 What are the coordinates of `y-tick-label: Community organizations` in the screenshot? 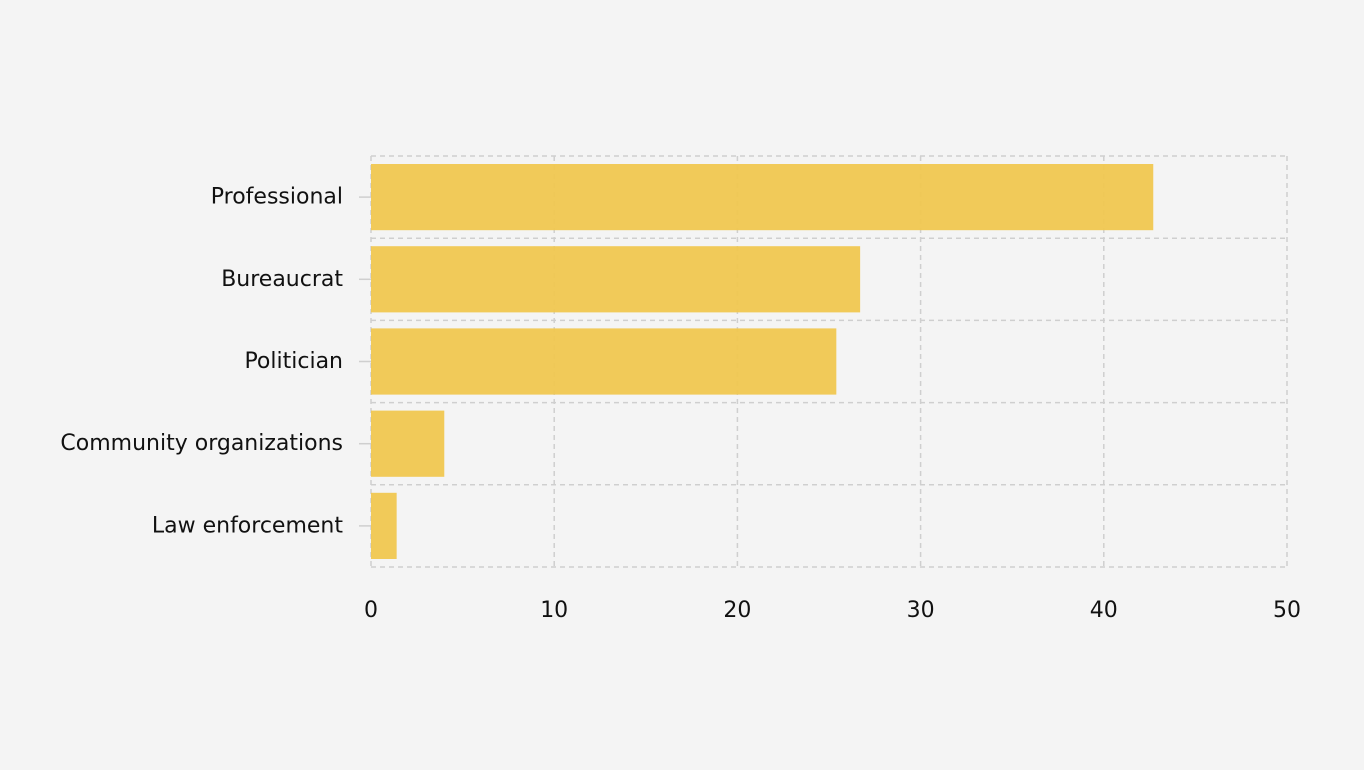 It's located at (201, 443).